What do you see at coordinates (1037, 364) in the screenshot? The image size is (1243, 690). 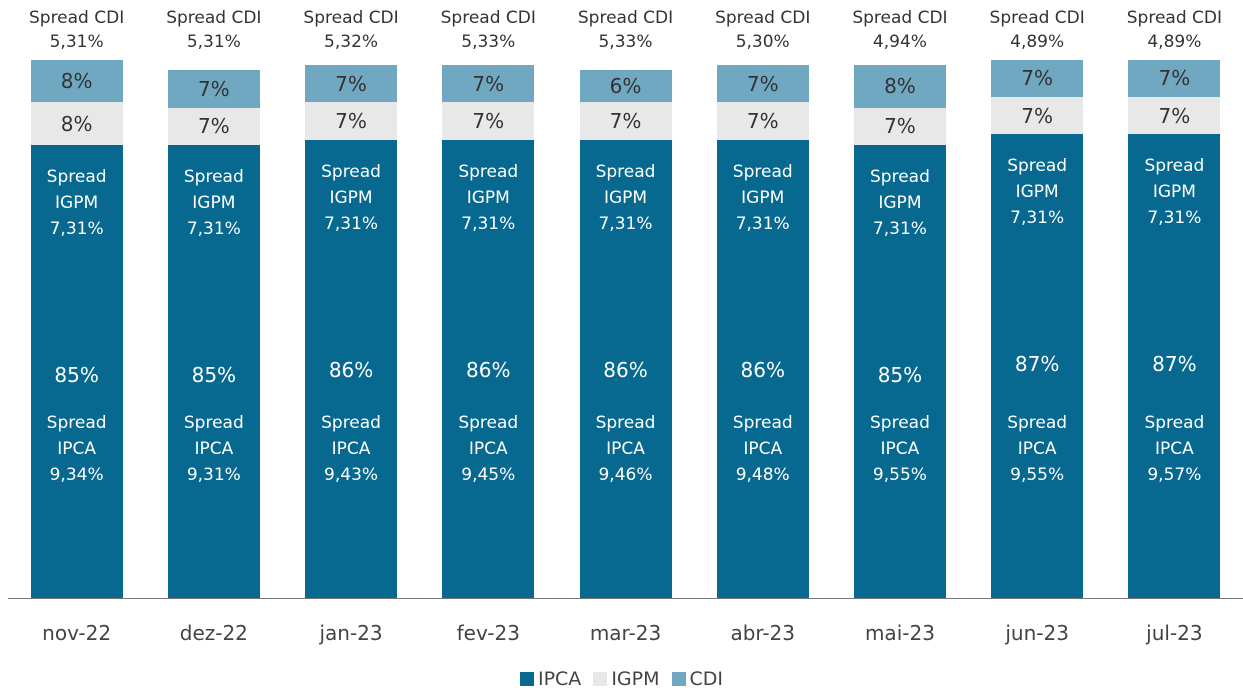 I see `data-label: 87%` at bounding box center [1037, 364].